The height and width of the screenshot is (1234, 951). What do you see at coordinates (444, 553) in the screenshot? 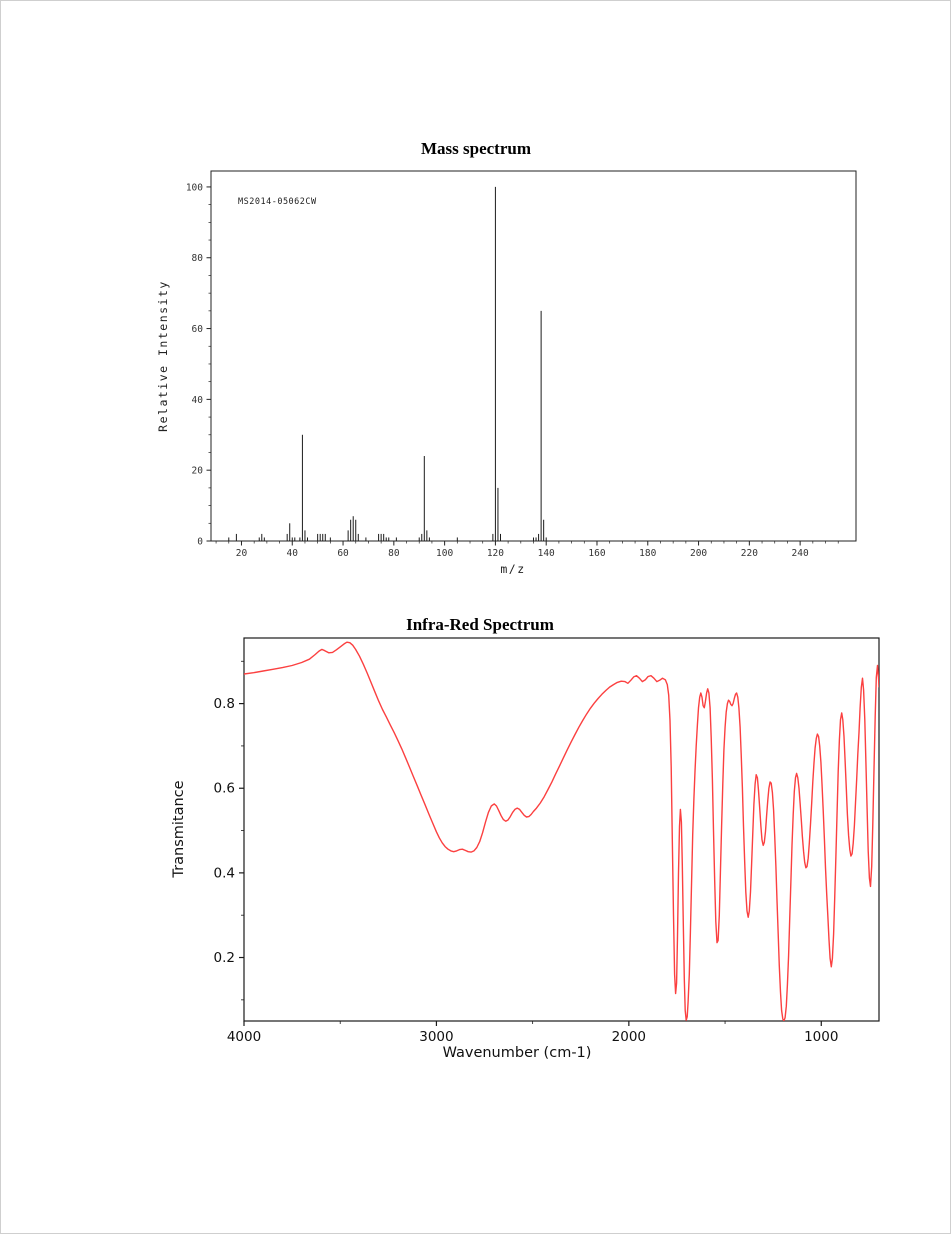
I see `ms-x-tick-label: 100` at bounding box center [444, 553].